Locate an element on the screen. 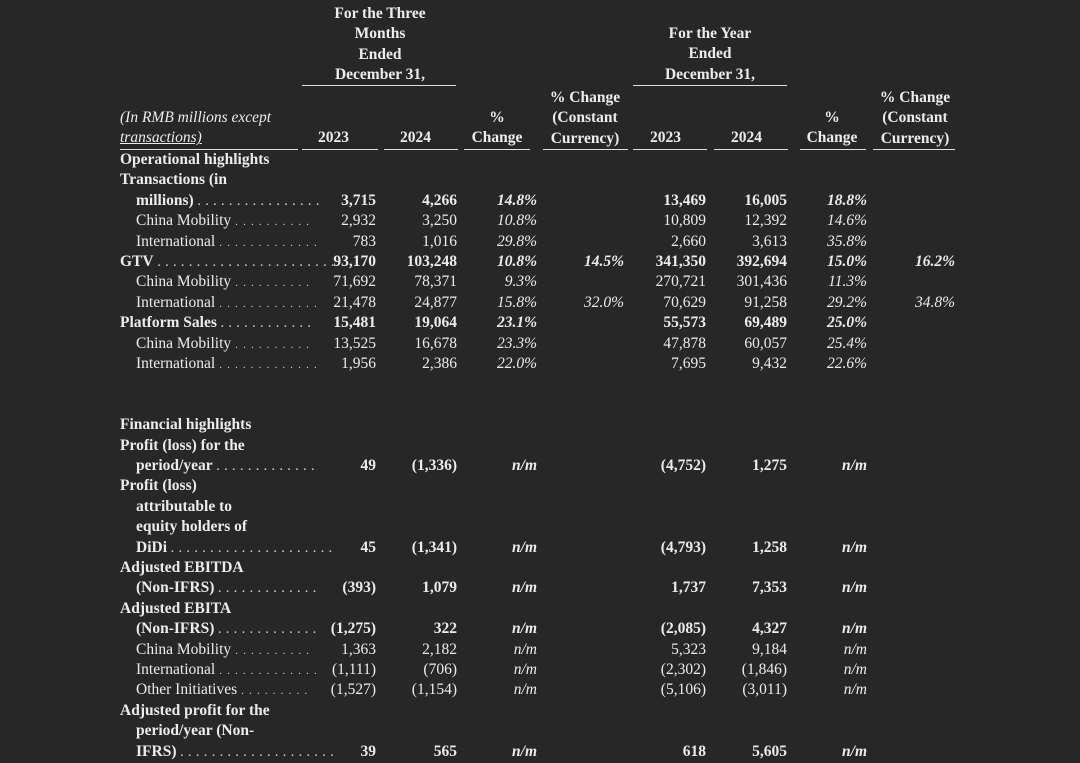  cell-qp: 9.3% is located at coordinates (520, 282).